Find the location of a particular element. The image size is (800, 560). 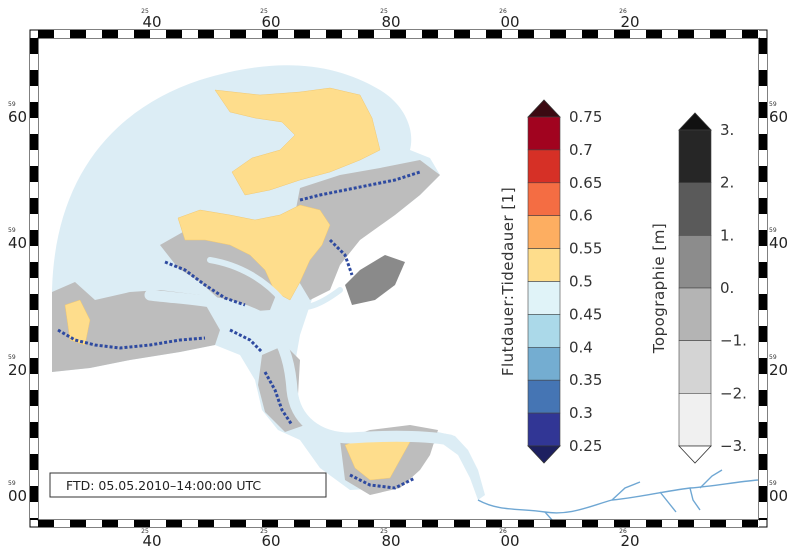

side-channel is located at coordinates (275, 284).